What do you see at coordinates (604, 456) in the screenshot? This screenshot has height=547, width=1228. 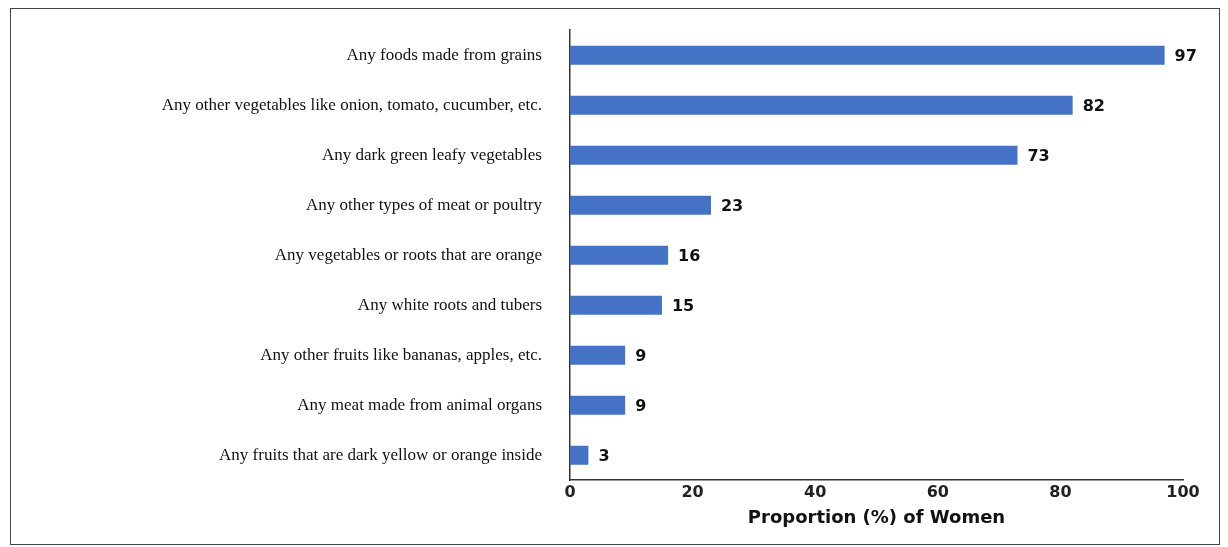 I see `data-label: 3` at bounding box center [604, 456].